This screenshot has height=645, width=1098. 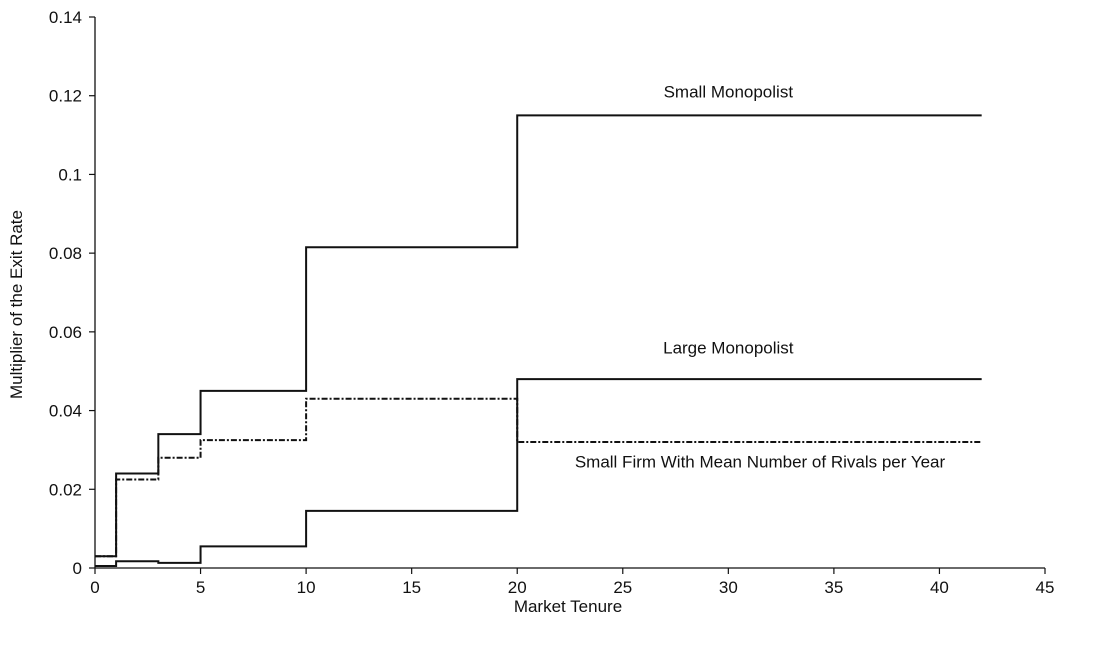 I want to click on x-tick-label: 40, so click(x=939, y=587).